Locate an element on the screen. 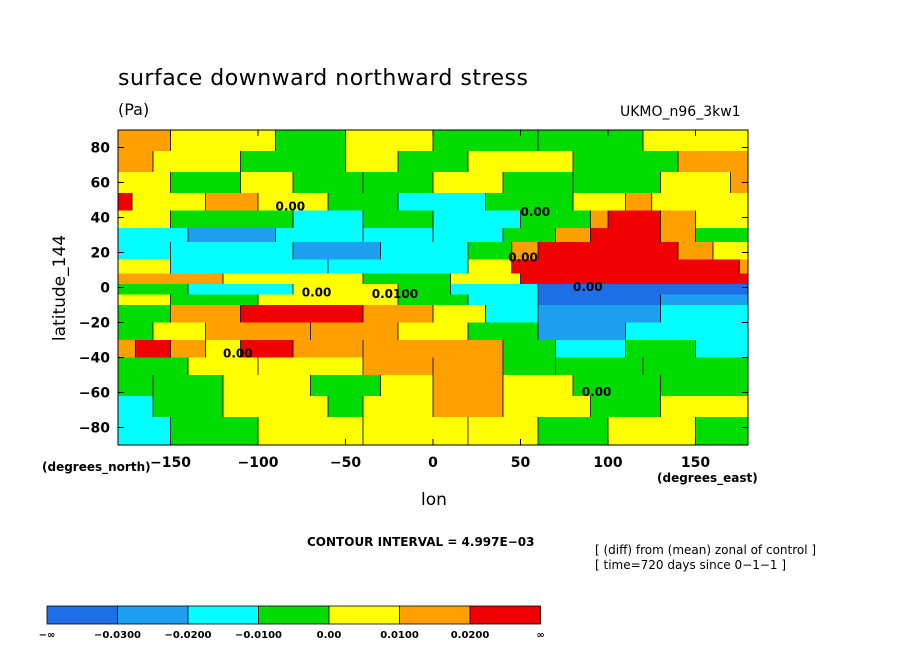  legend-label: 0.0200 is located at coordinates (470, 635).